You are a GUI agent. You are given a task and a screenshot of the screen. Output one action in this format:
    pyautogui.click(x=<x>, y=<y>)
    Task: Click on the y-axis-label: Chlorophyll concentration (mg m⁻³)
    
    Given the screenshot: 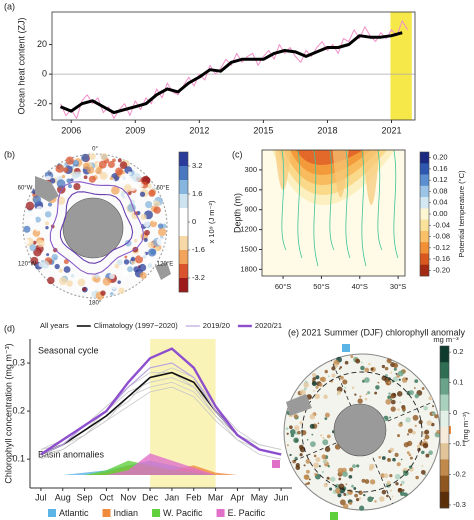 What is the action you would take?
    pyautogui.click(x=8, y=413)
    